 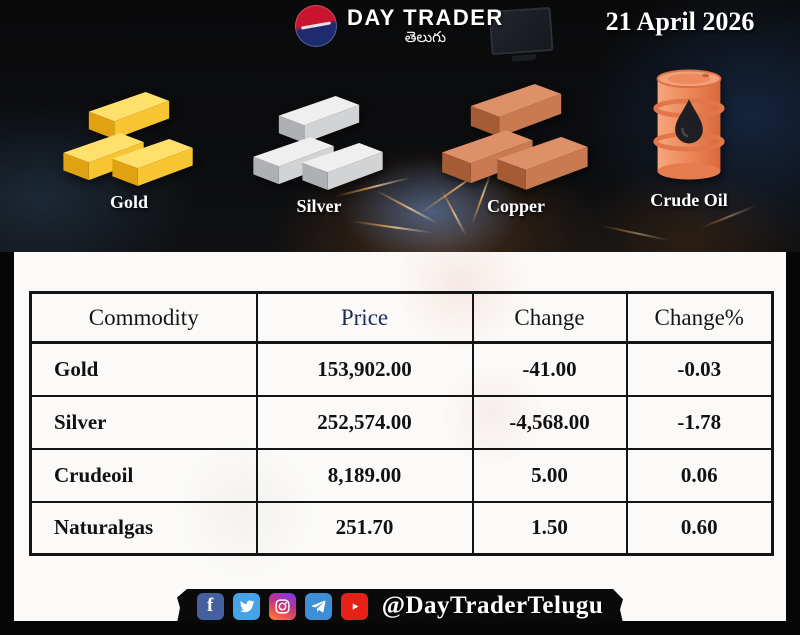 What do you see at coordinates (318, 143) in the screenshot?
I see `silver-bars-icon` at bounding box center [318, 143].